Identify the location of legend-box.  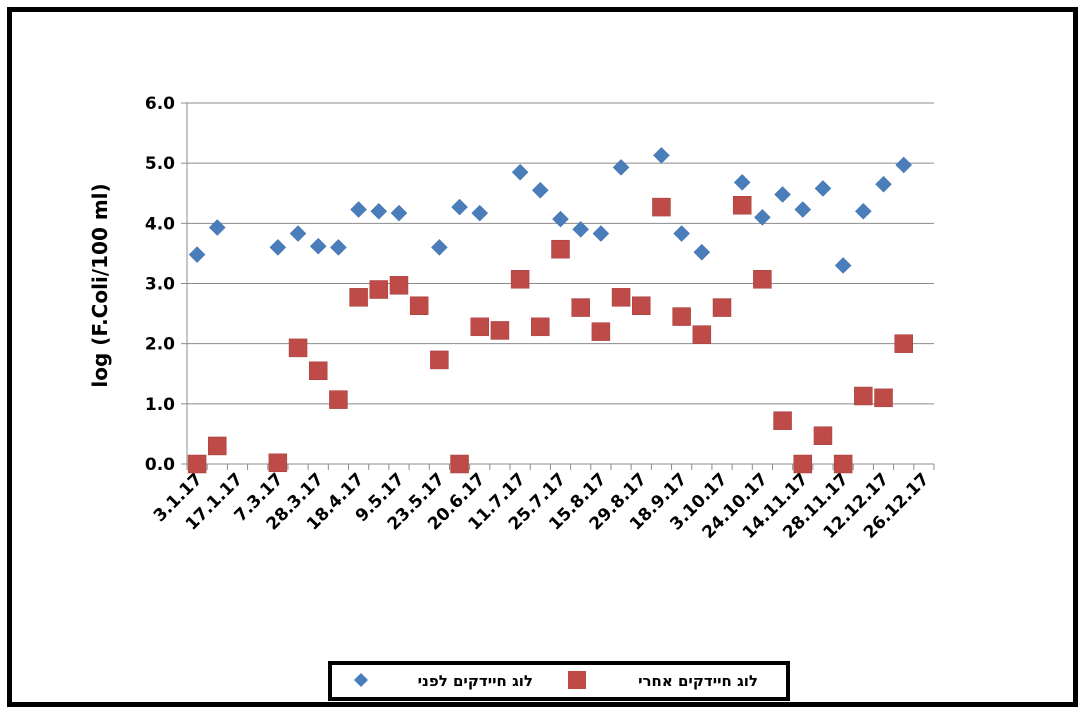
(559, 681).